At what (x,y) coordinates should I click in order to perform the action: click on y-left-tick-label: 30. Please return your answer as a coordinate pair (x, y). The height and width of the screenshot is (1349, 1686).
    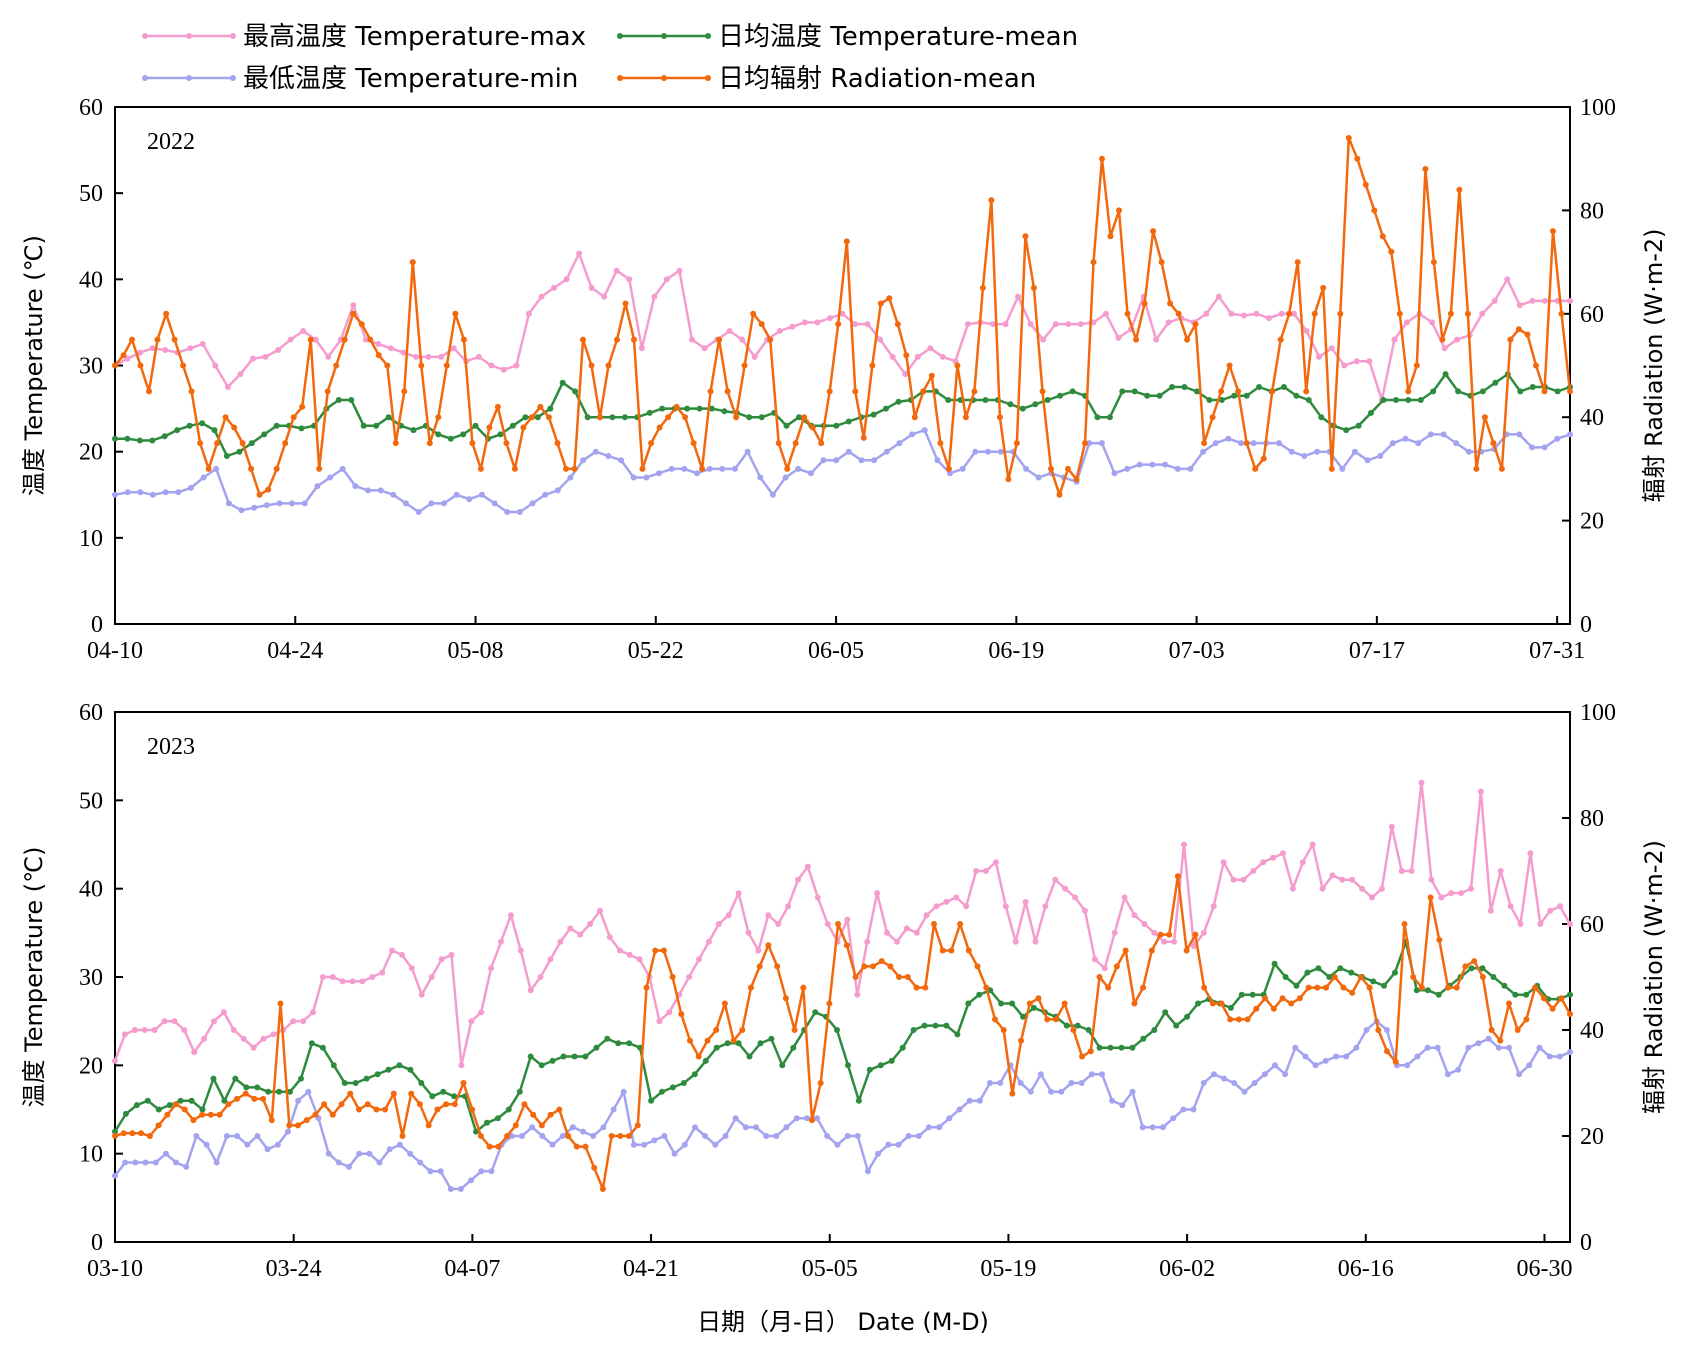
    Looking at the image, I should click on (91, 367).